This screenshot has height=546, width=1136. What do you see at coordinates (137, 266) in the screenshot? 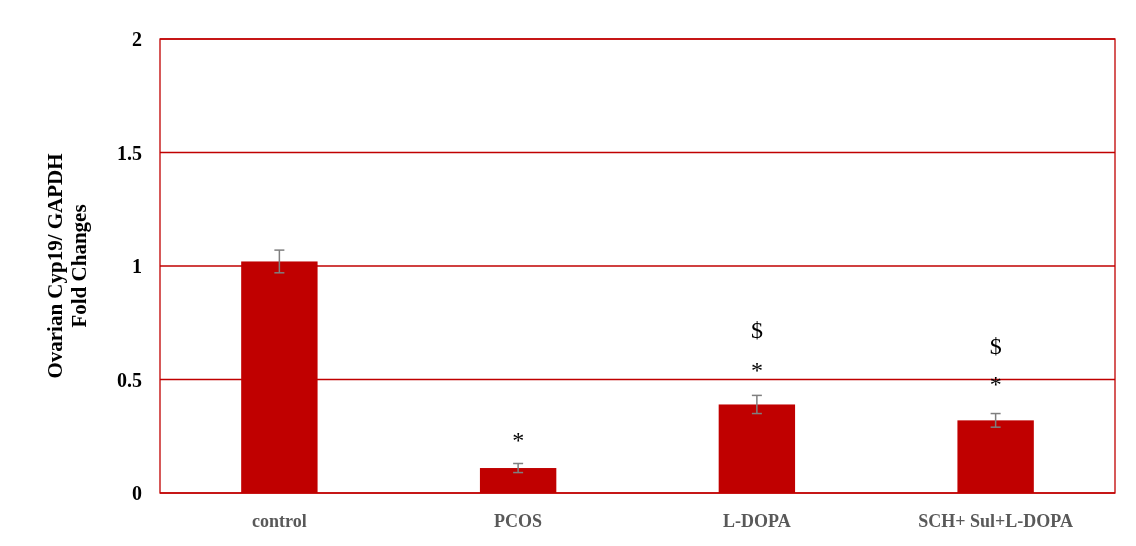
I see `y-tick-label: 1` at bounding box center [137, 266].